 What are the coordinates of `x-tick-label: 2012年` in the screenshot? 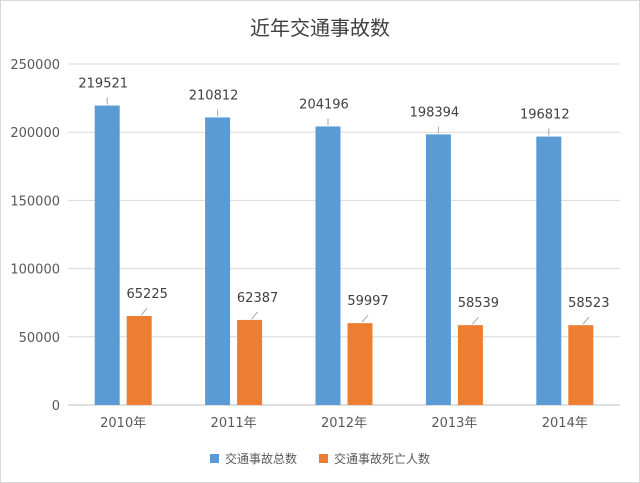 It's located at (344, 423).